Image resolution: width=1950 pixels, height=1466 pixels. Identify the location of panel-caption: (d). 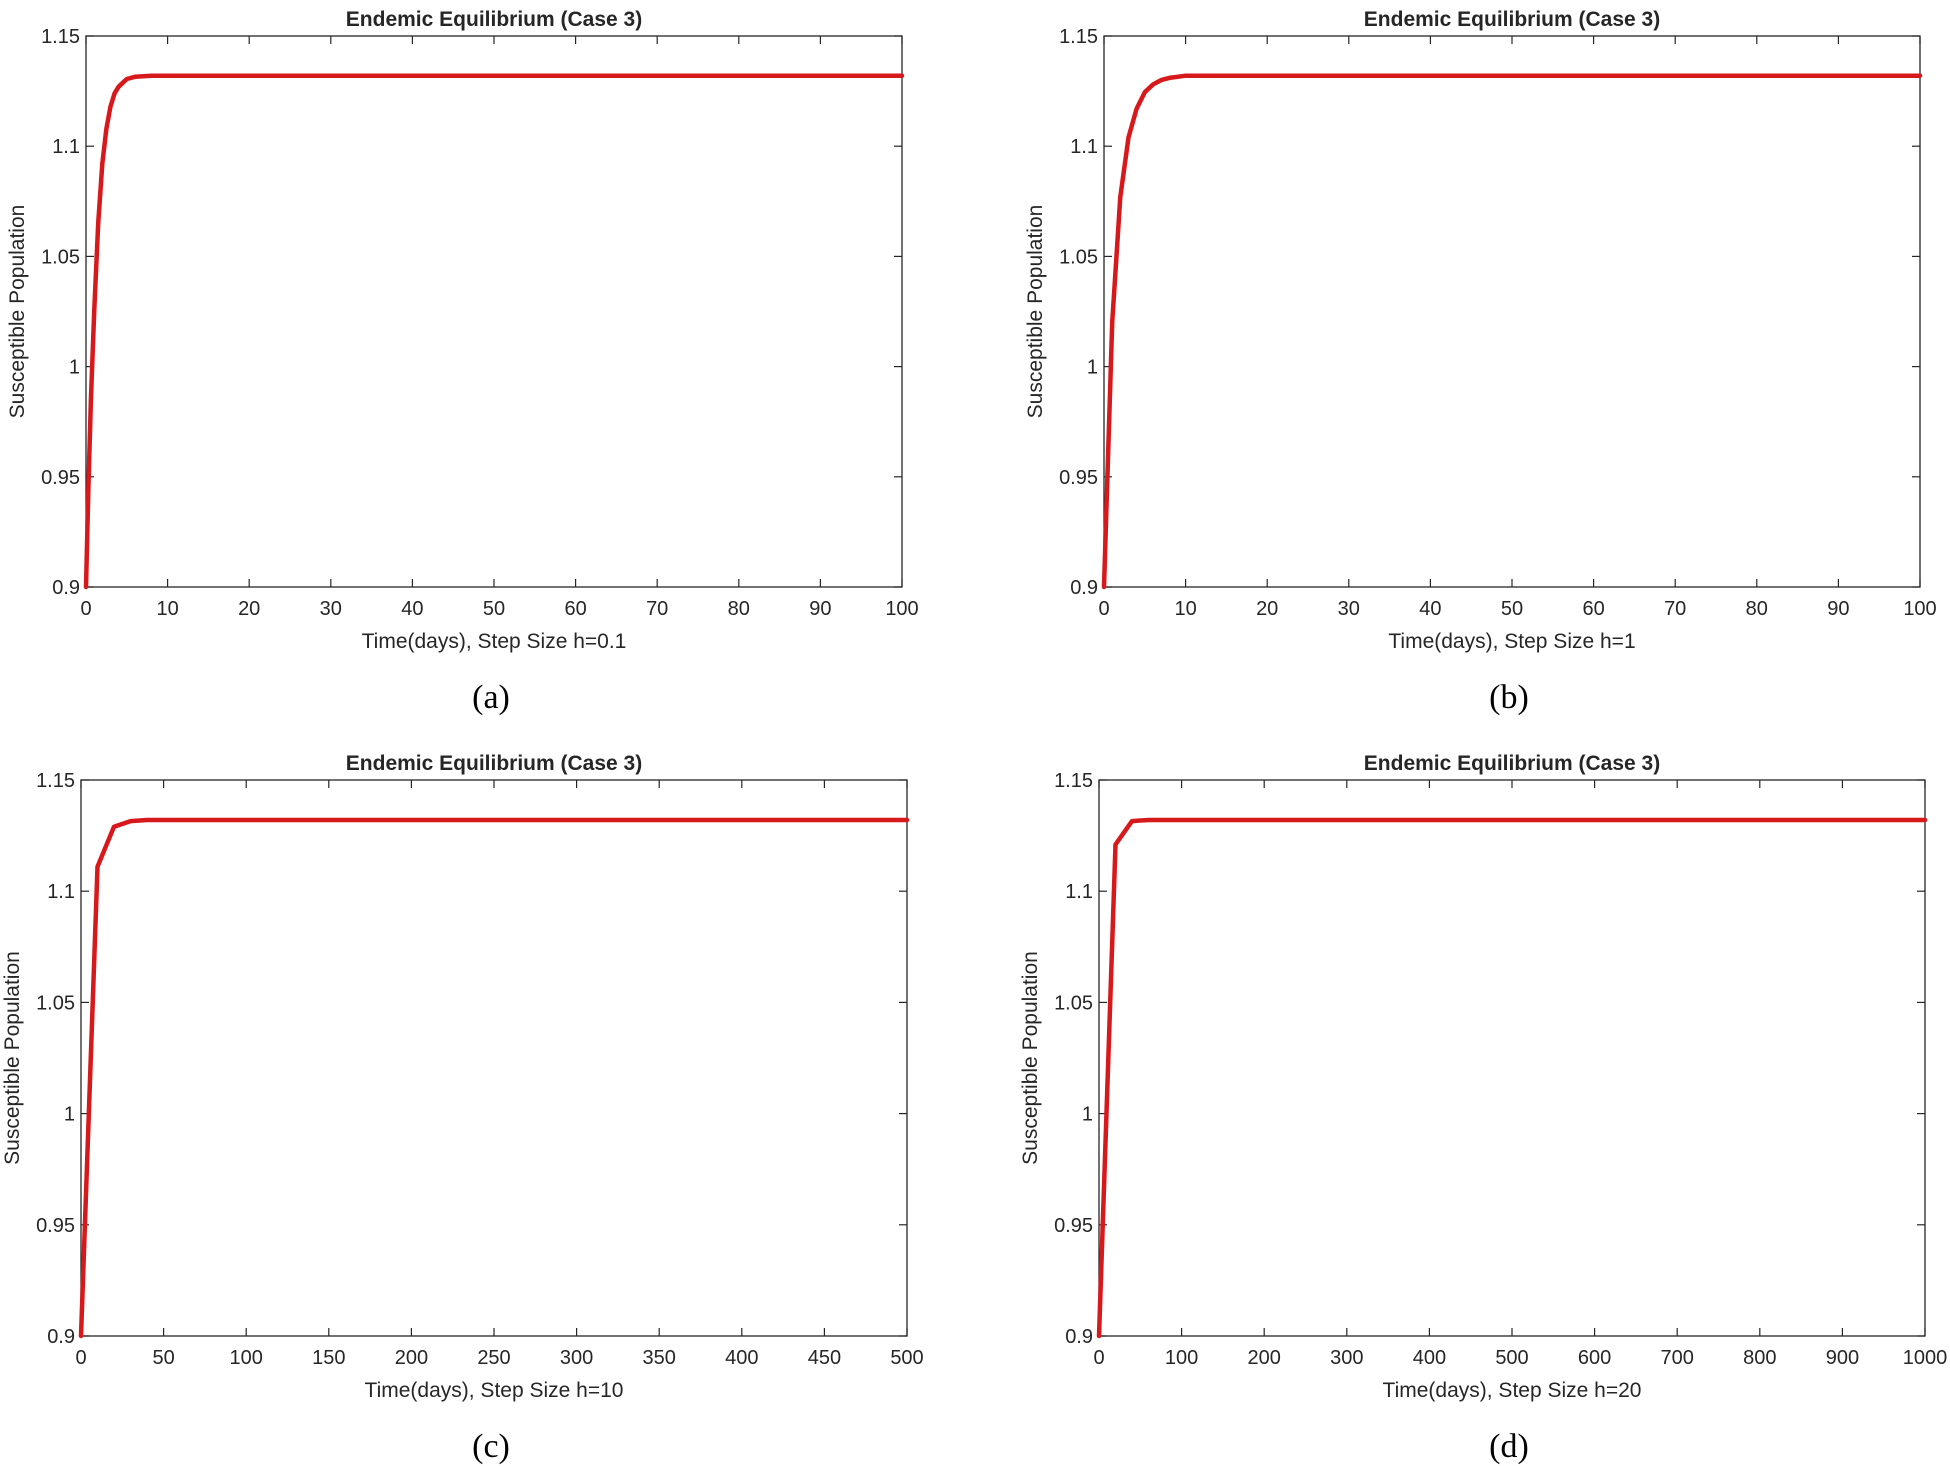
(1509, 1446).